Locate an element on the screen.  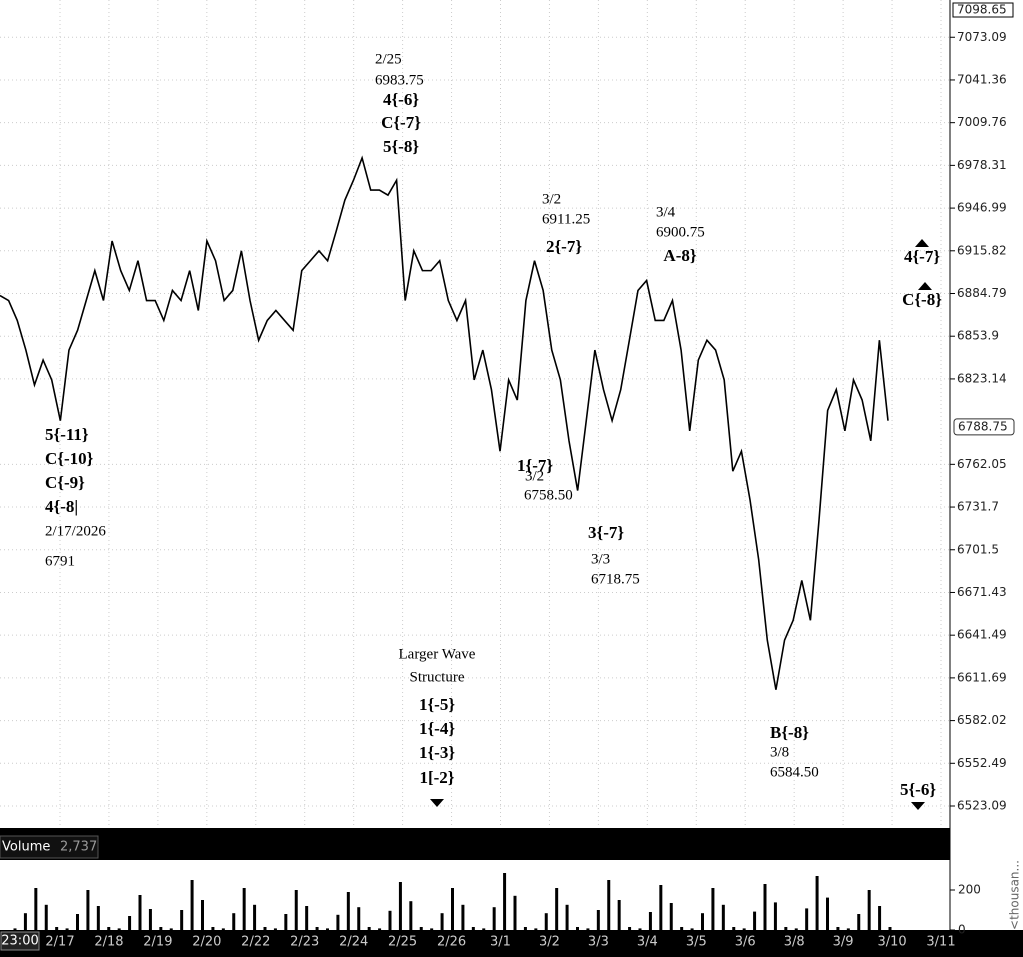
annotation-text: 3/4 is located at coordinates (666, 212).